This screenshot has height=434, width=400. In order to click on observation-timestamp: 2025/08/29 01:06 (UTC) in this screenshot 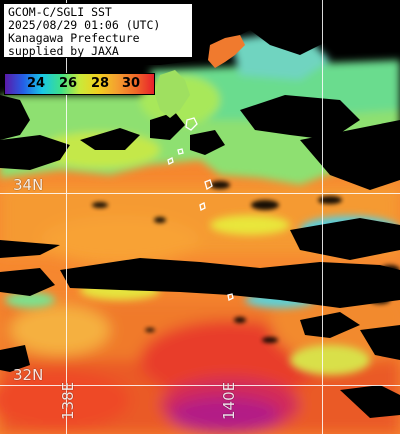, I will do `click(84, 25)`.